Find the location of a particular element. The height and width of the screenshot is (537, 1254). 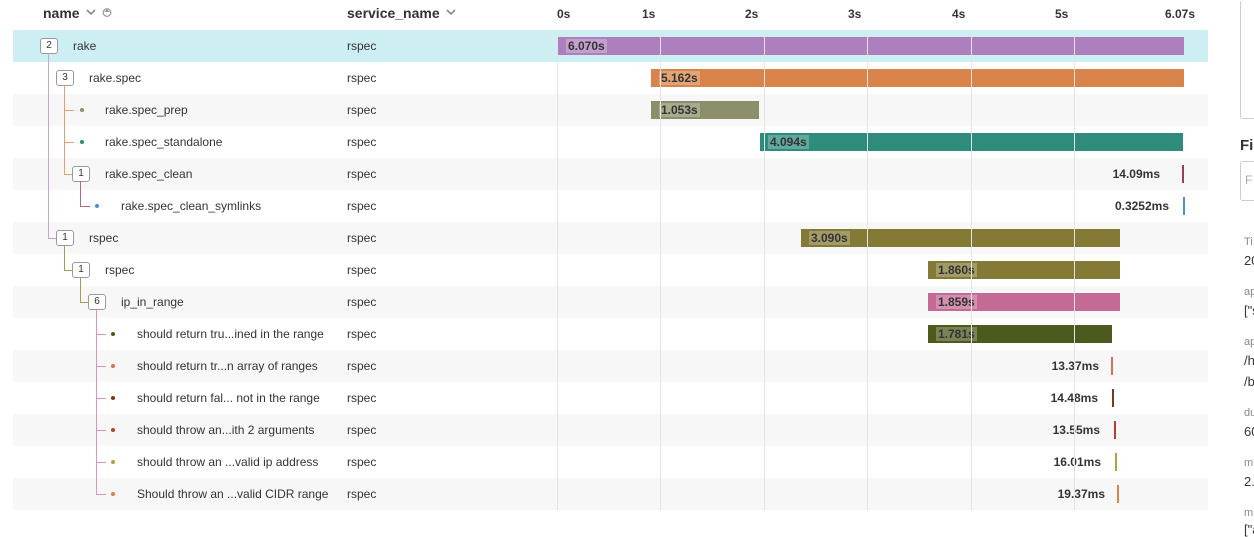

duration-bar: 6.070s is located at coordinates (871, 46).